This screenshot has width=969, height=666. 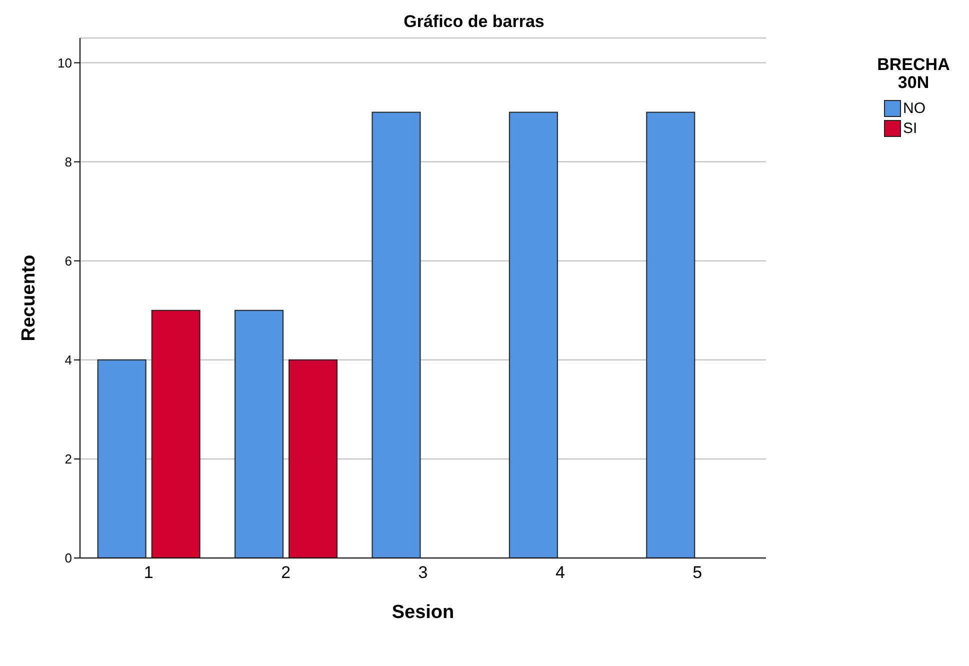 What do you see at coordinates (914, 108) in the screenshot?
I see `legend-label: NO` at bounding box center [914, 108].